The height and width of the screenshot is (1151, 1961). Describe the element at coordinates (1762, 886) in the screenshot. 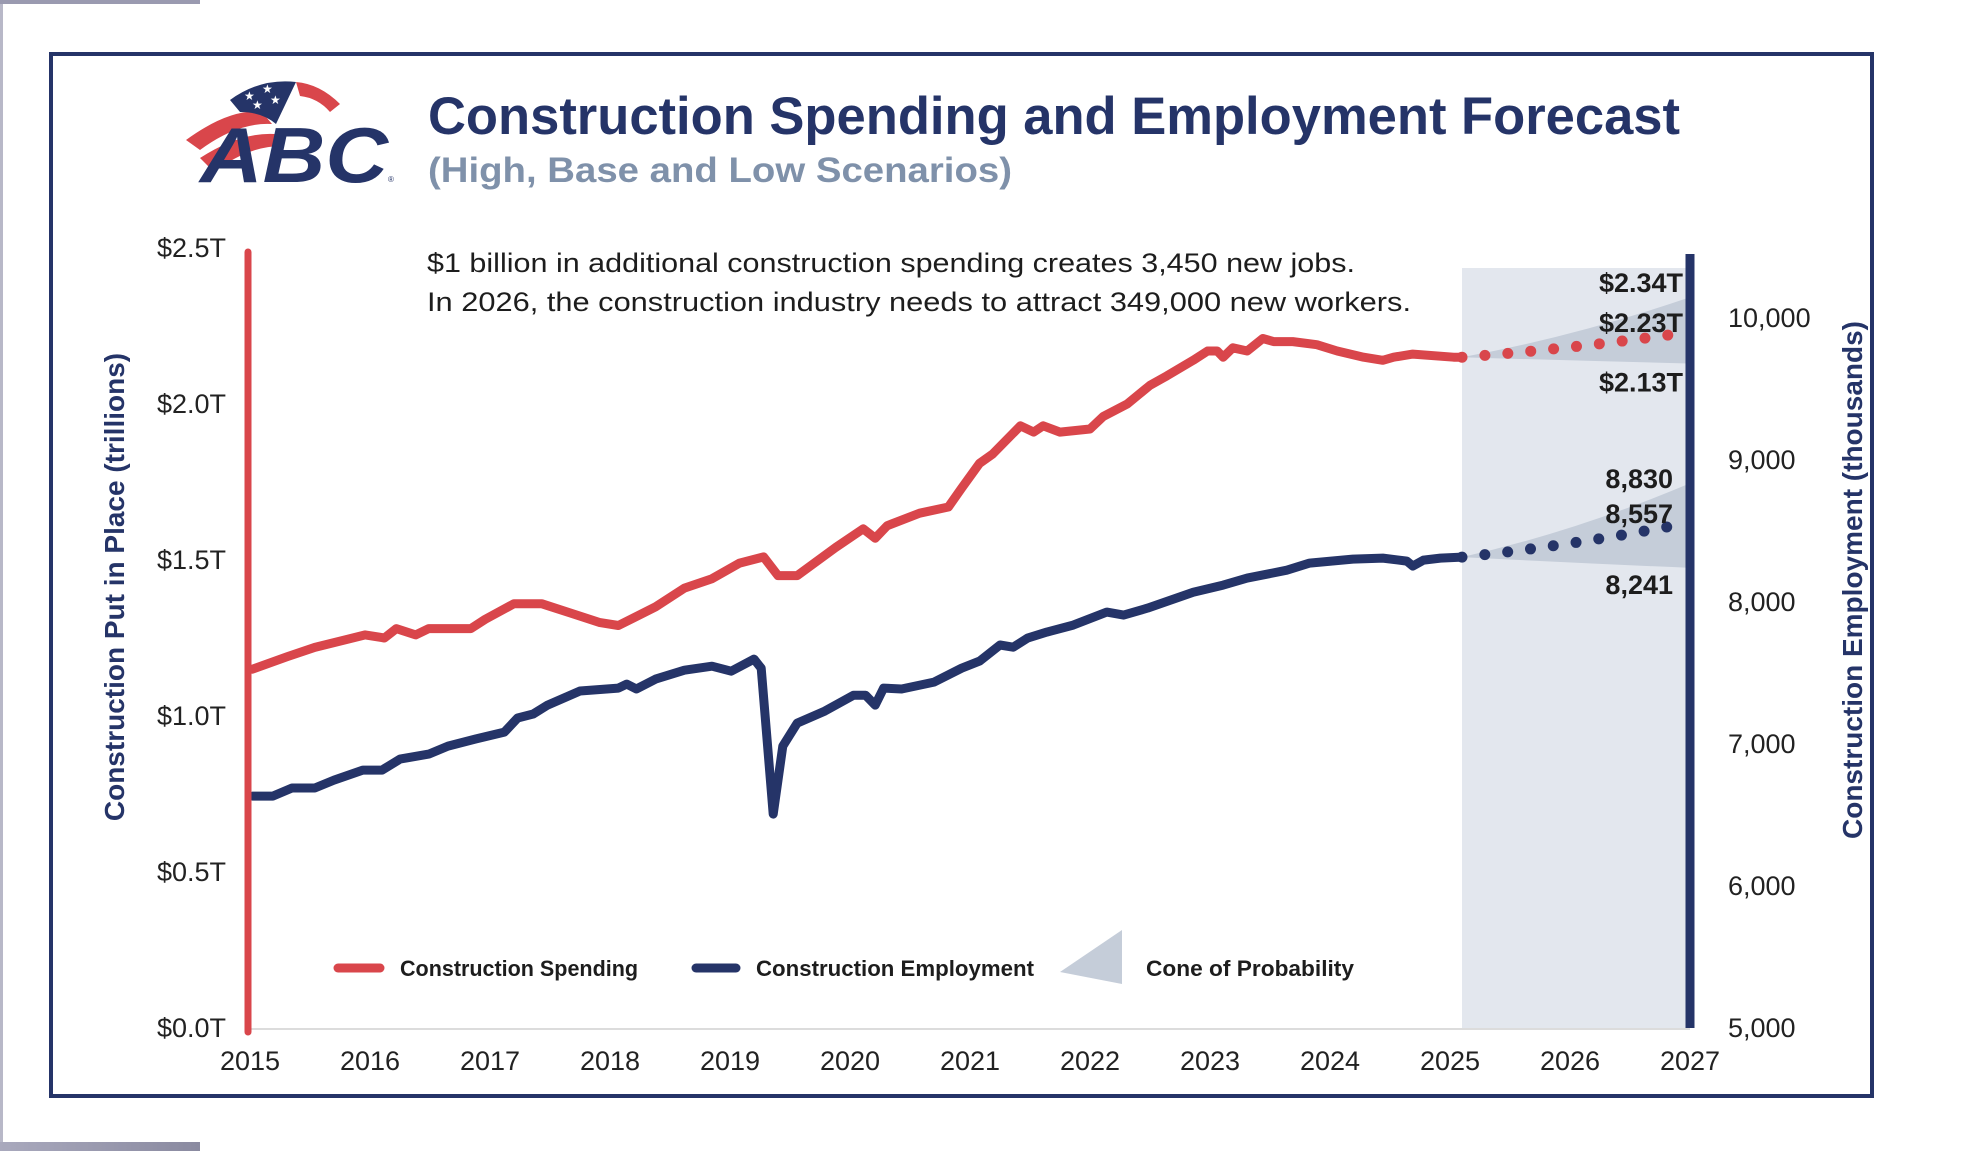

I see `y-right-tick-label: 6,000` at that location.